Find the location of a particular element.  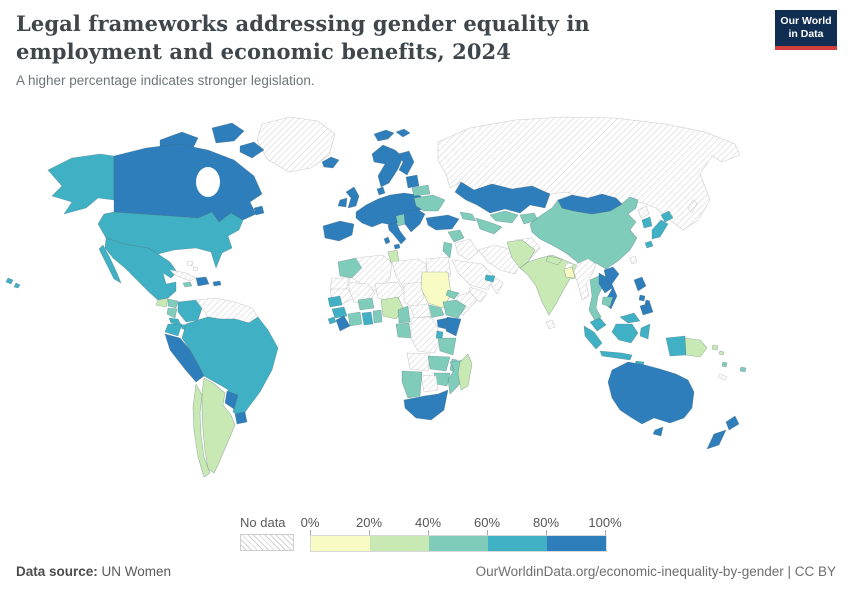

country-india is located at coordinates (553, 285).